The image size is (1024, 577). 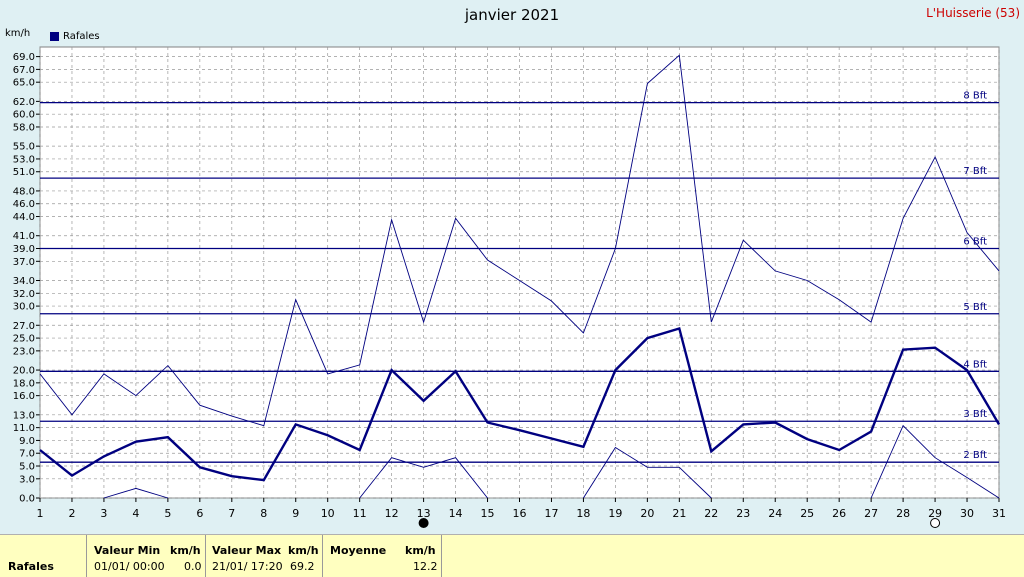 What do you see at coordinates (328, 513) in the screenshot?
I see `x-tick-label: 10` at bounding box center [328, 513].